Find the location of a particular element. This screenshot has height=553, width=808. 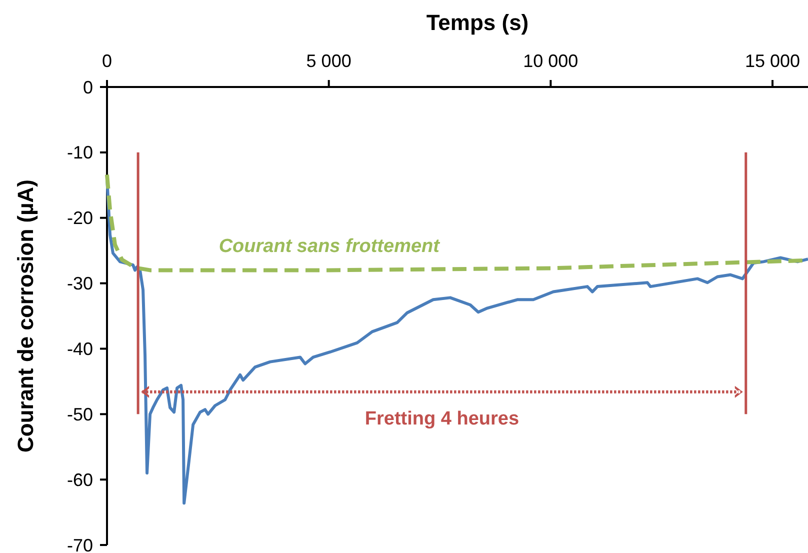

x-tick-label: 5 000 is located at coordinates (329, 61).